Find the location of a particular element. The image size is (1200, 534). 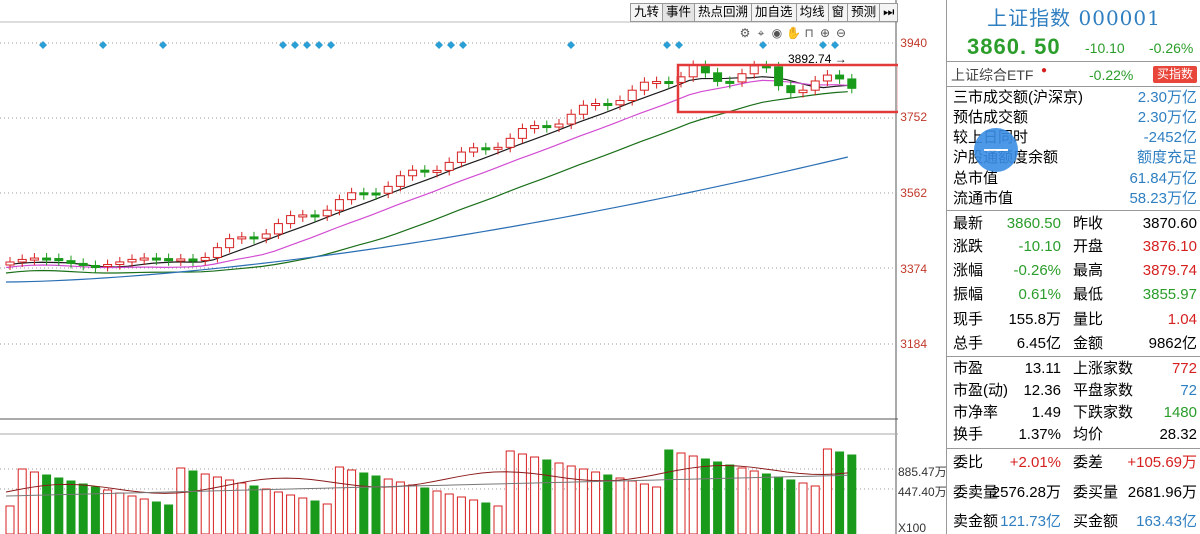

quote-label: 开盘 is located at coordinates (1088, 246).